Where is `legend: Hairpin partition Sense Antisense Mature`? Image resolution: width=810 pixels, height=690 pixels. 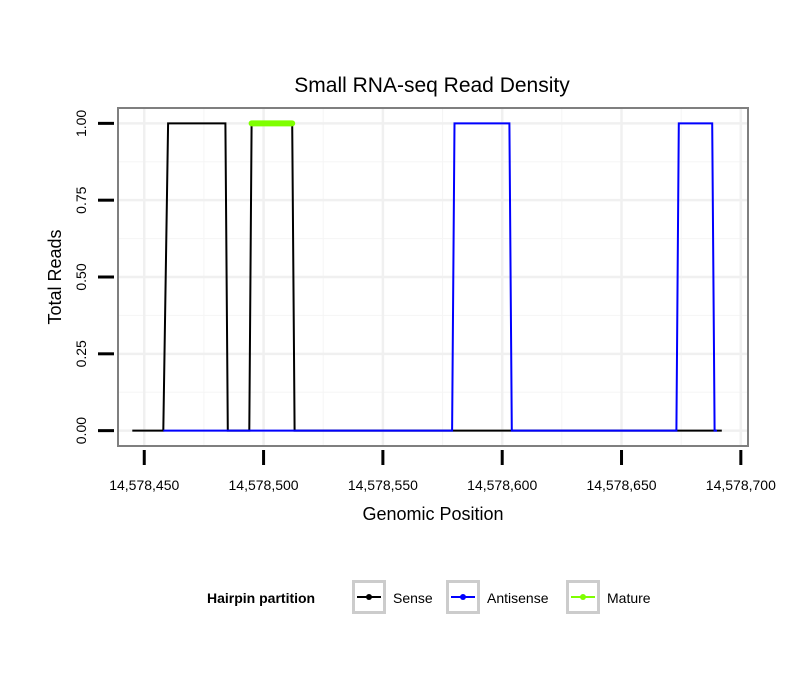 legend: Hairpin partition Sense Antisense Mature is located at coordinates (405, 599).